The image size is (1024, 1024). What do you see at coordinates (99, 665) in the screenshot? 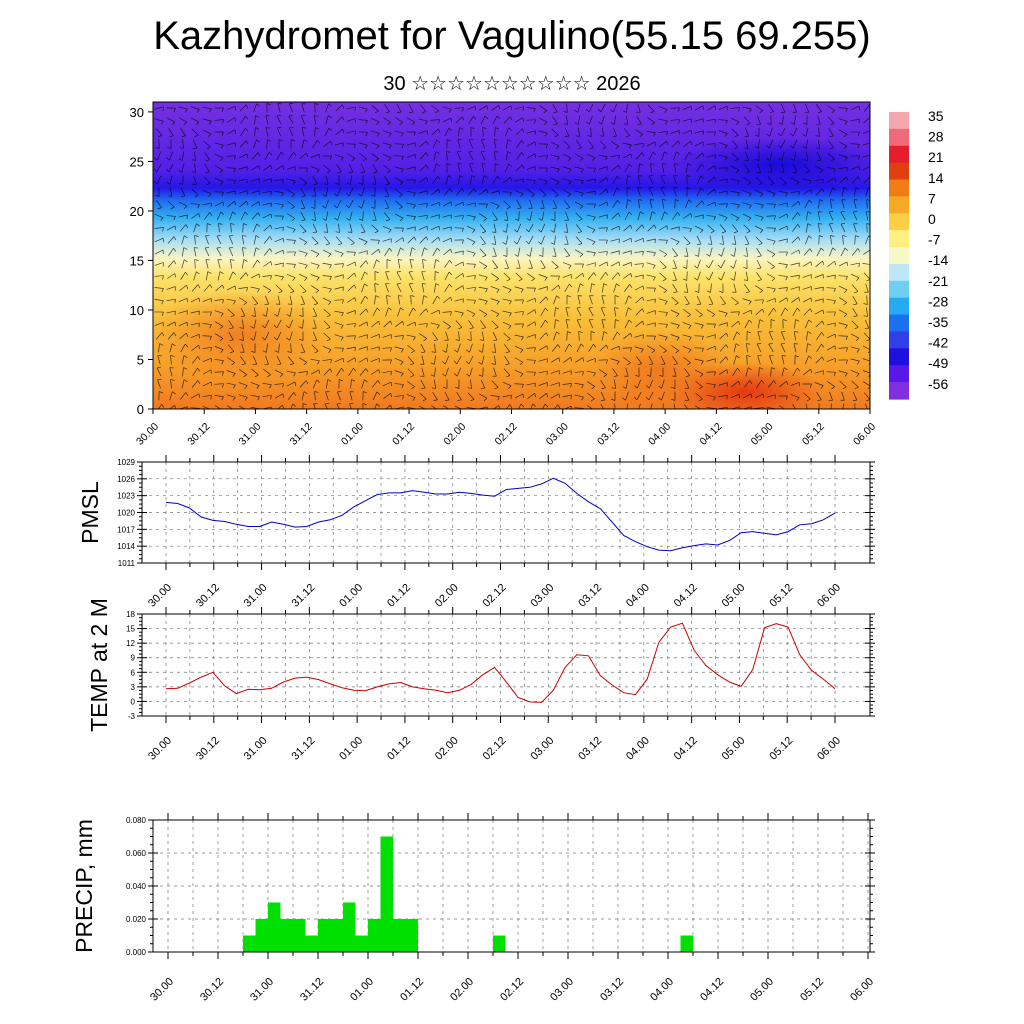
I see `y-axis-label: TEMP at 2 M` at bounding box center [99, 665].